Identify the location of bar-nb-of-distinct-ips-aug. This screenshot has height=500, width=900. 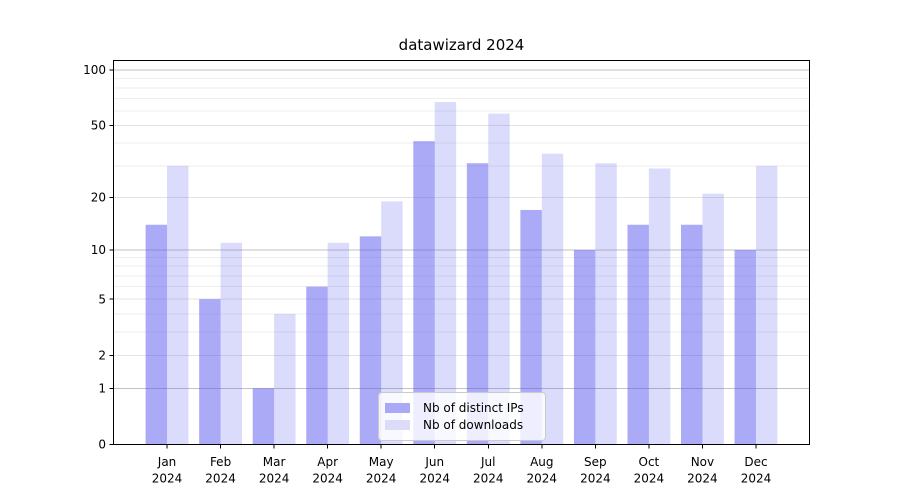
(531, 327).